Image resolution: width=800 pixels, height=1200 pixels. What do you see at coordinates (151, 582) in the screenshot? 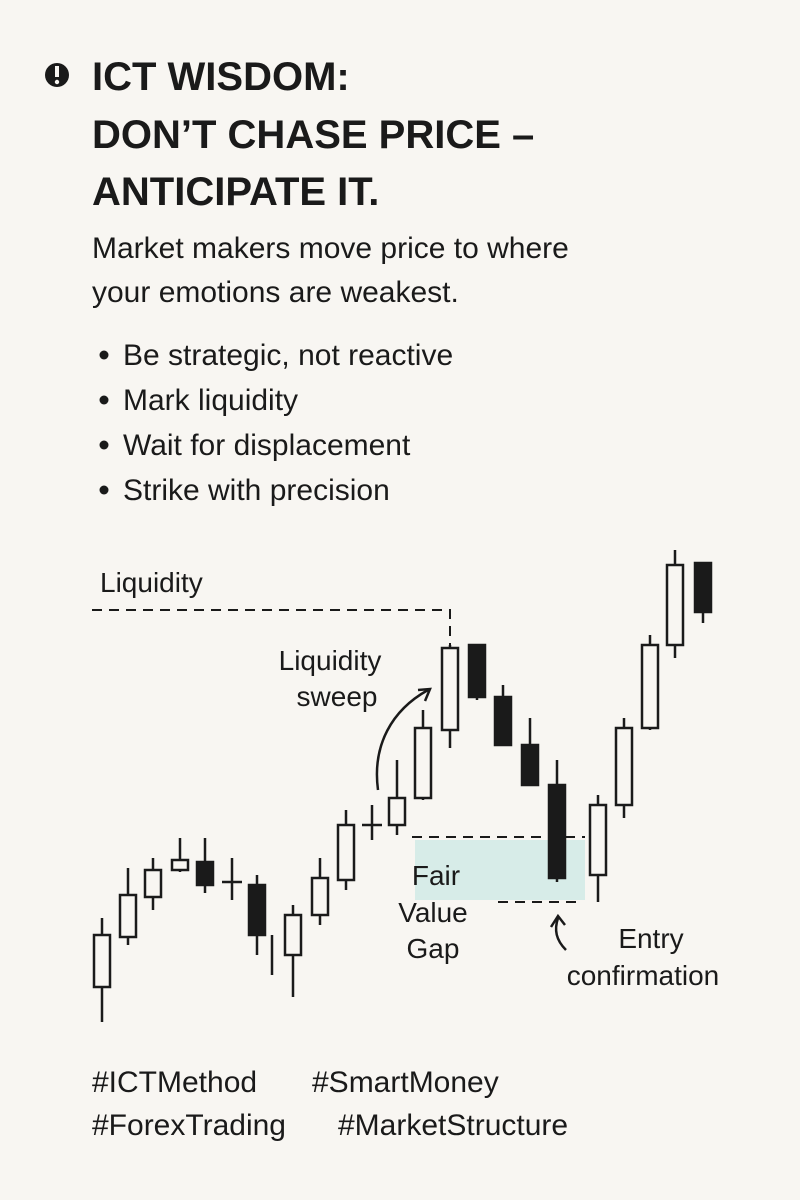
I see `liquidity-label: Liquidity` at bounding box center [151, 582].